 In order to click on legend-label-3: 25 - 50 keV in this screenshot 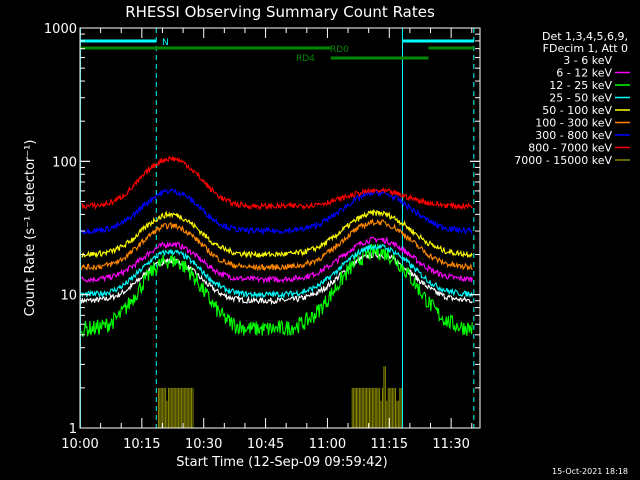, I will do `click(580, 98)`.